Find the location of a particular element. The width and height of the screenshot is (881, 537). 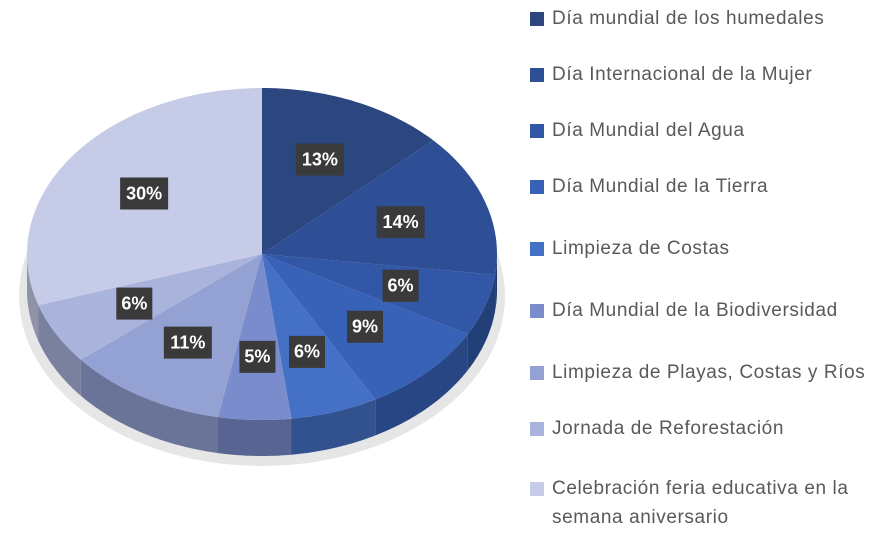

legend-label: Día Mundial de la Tierra is located at coordinates (660, 186).